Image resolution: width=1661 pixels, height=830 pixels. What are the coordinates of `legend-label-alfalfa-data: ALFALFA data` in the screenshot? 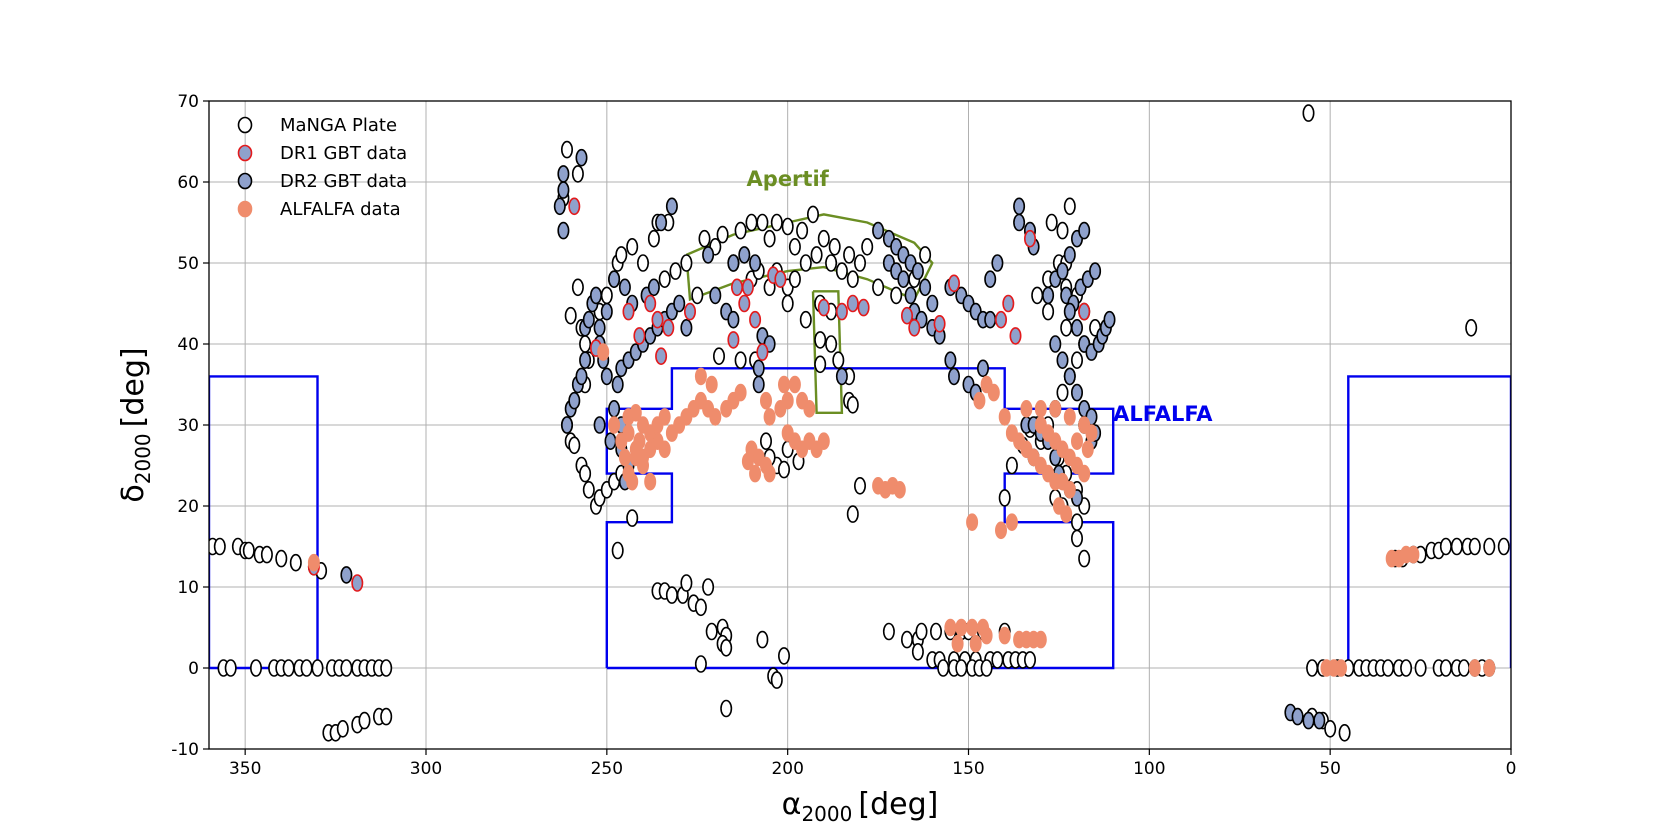 It's located at (340, 209).